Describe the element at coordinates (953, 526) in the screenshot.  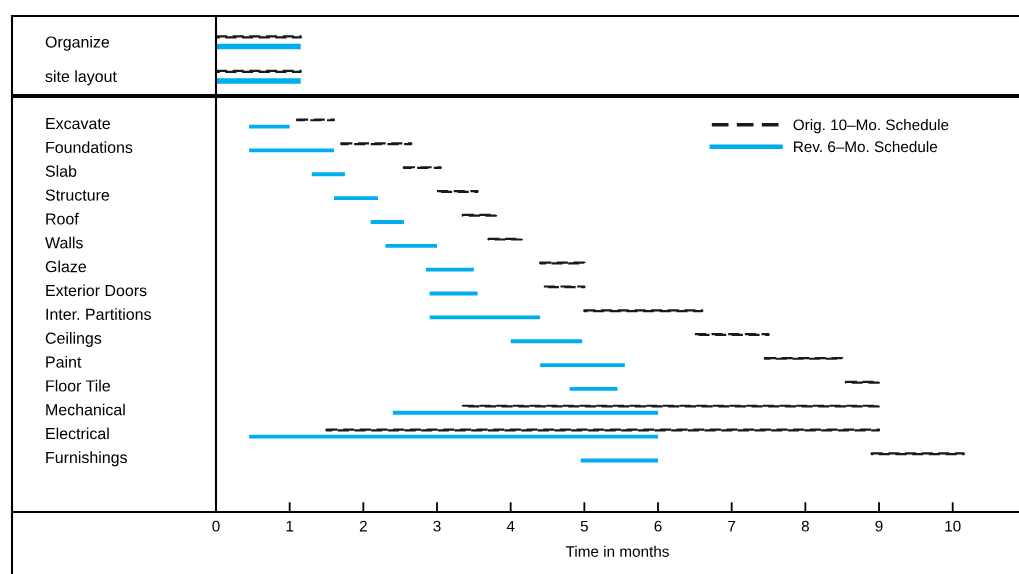
I see `x-tick-label: 10` at that location.